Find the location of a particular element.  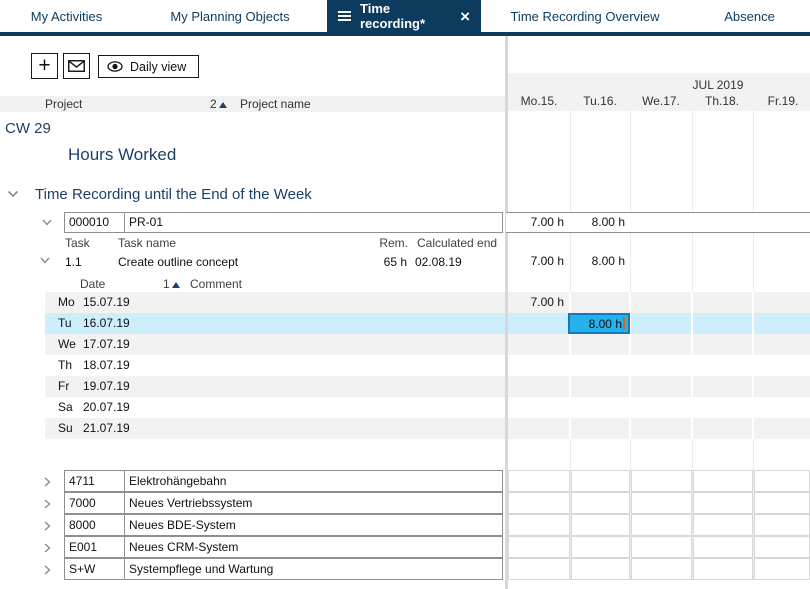

hours-input-selected: 8.00 h is located at coordinates (599, 323).